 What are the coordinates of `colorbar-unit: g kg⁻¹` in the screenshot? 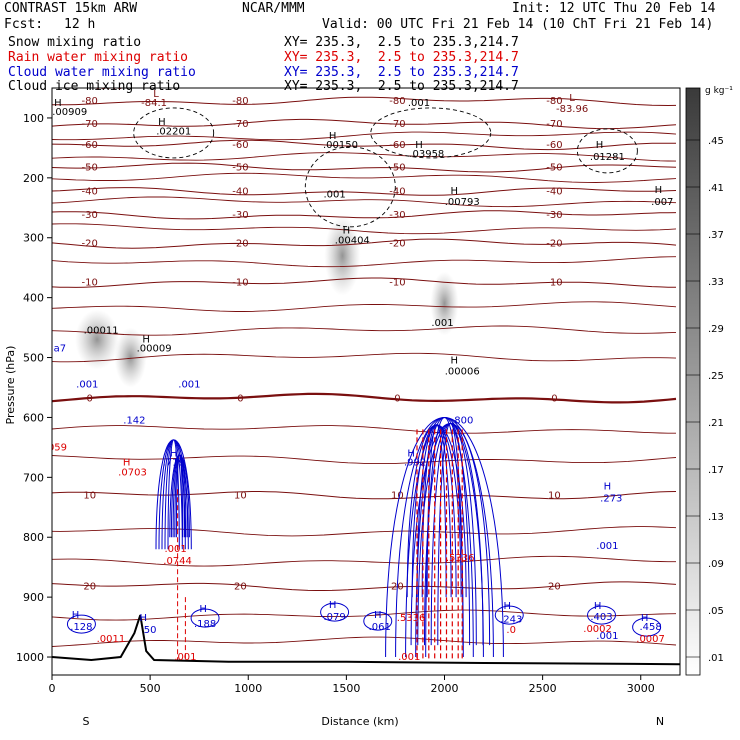 It's located at (719, 91).